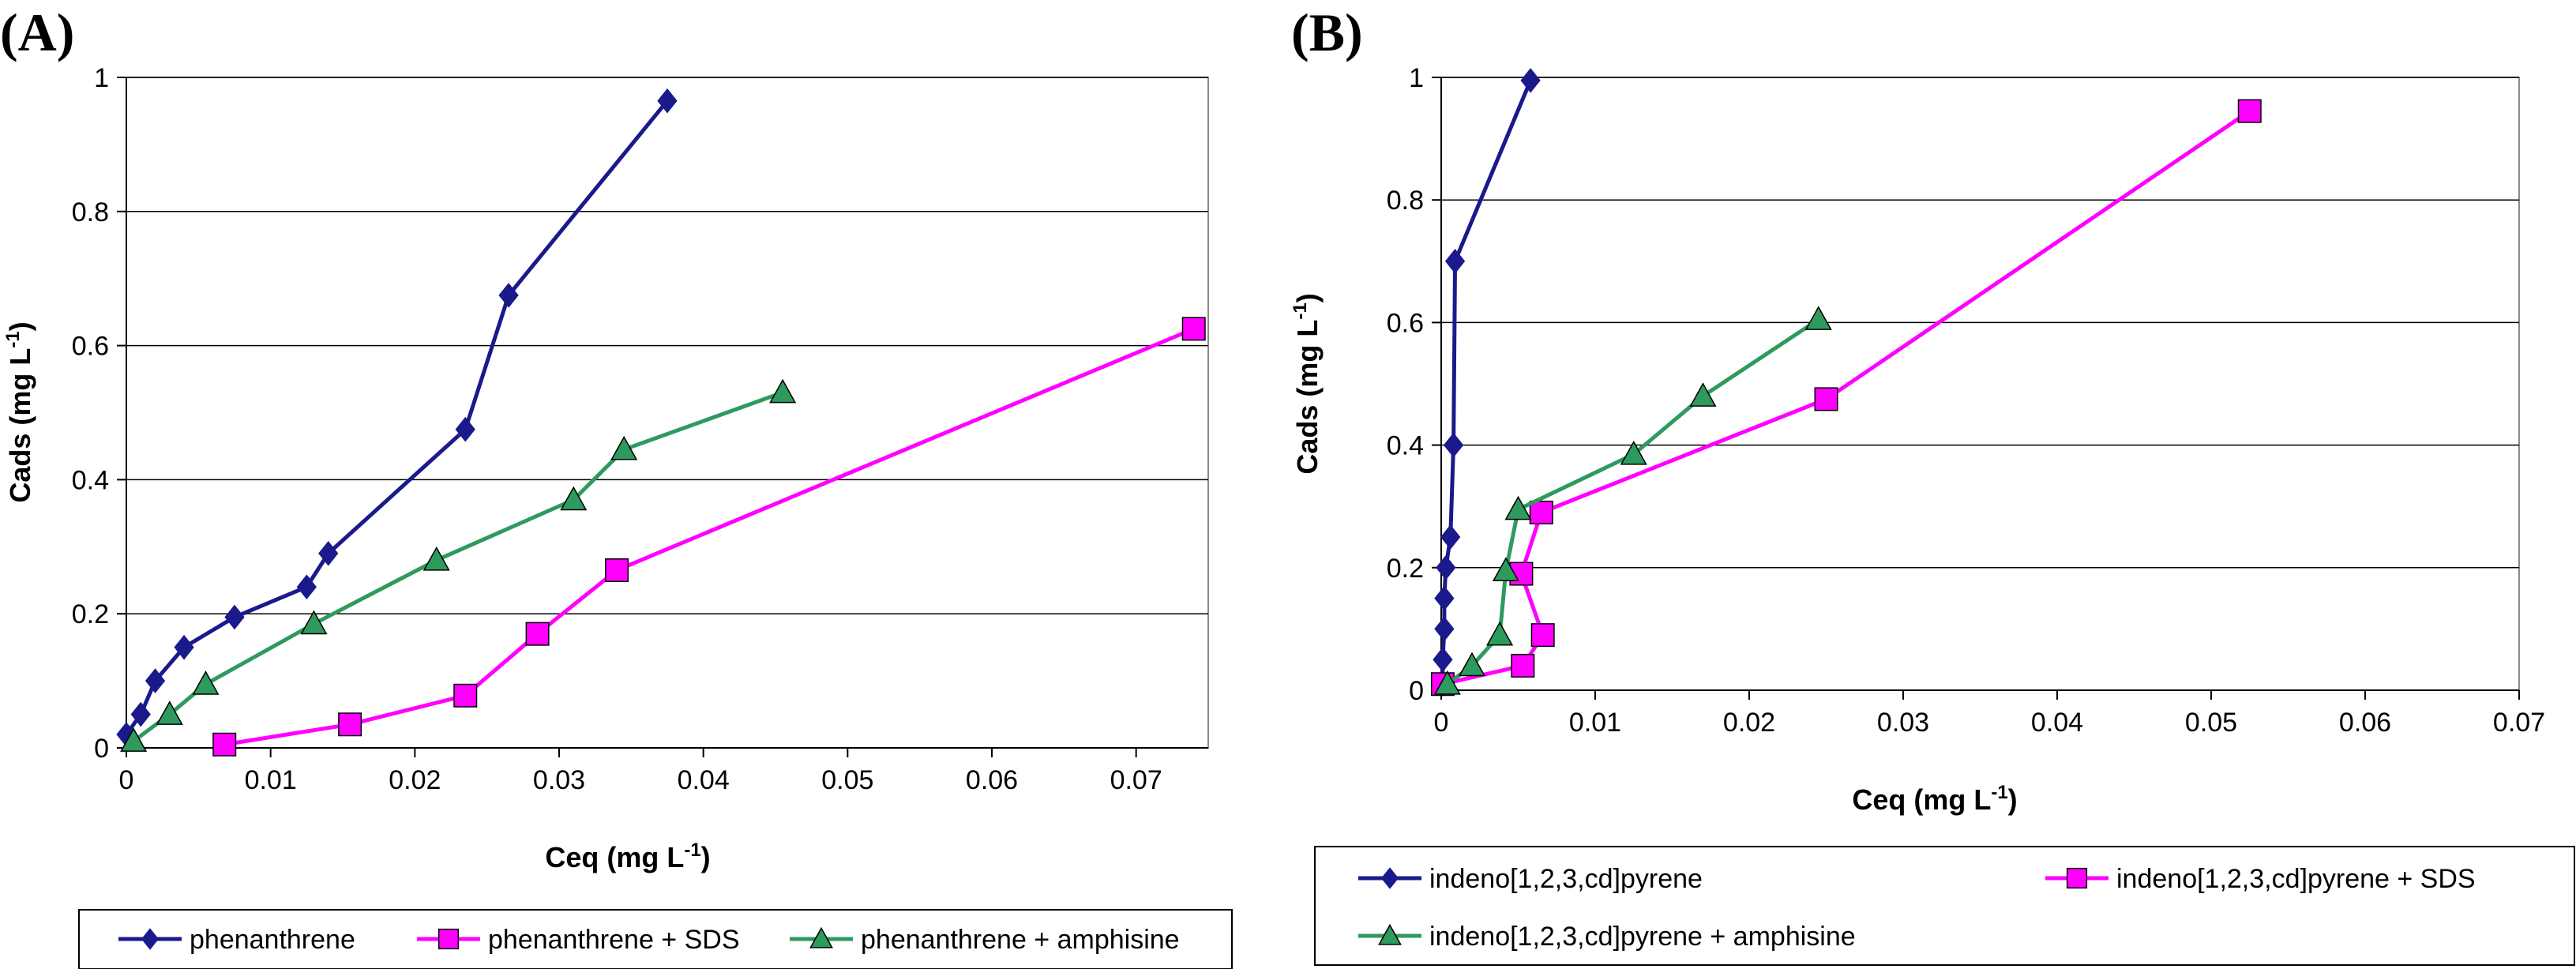 The width and height of the screenshot is (2576, 969). I want to click on legend-label: indeno[1,2,3,cd]pyrene, so click(1566, 879).